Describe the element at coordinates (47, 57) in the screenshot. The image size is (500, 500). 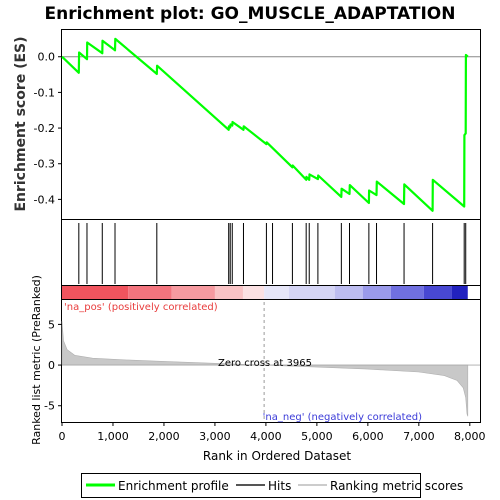
I see `es-y-tick-label-0: 0.0` at that location.